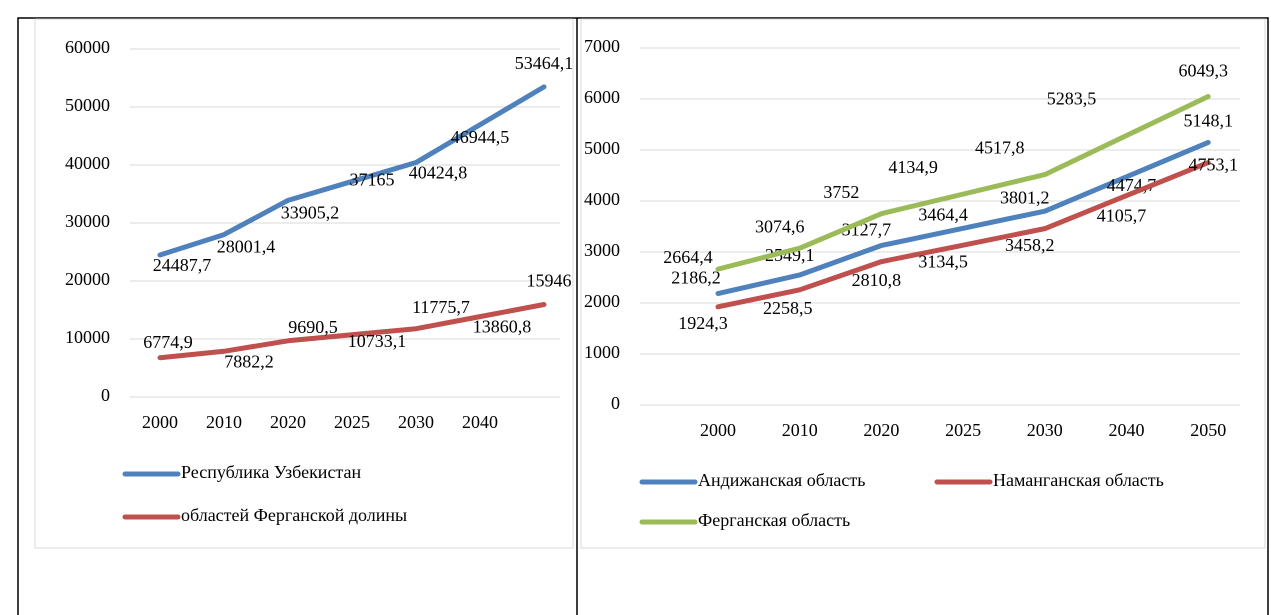  I want to click on data-label: 3134,5, so click(943, 261).